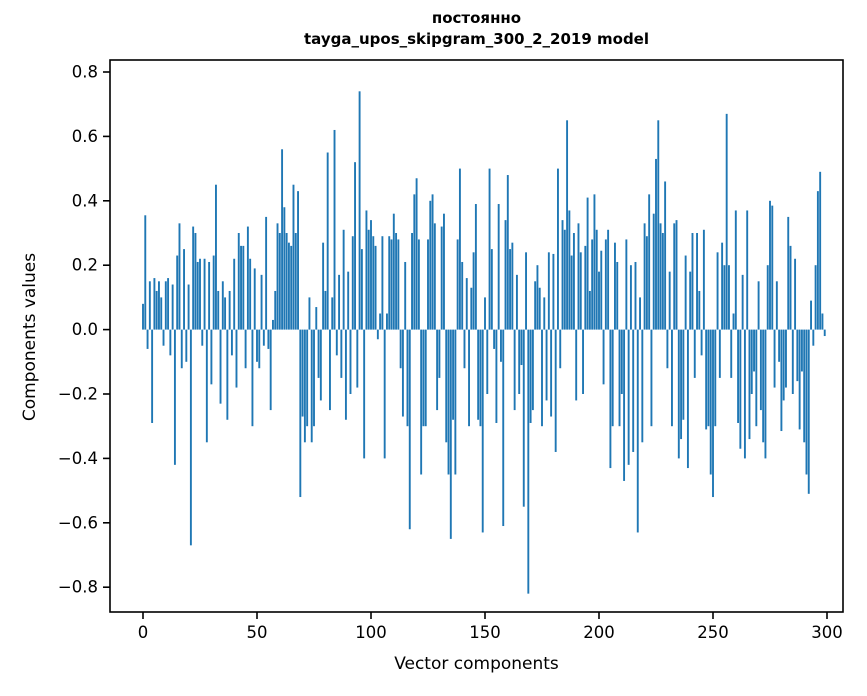 The height and width of the screenshot is (696, 867). What do you see at coordinates (827, 632) in the screenshot?
I see `x-tick-label: 300` at bounding box center [827, 632].